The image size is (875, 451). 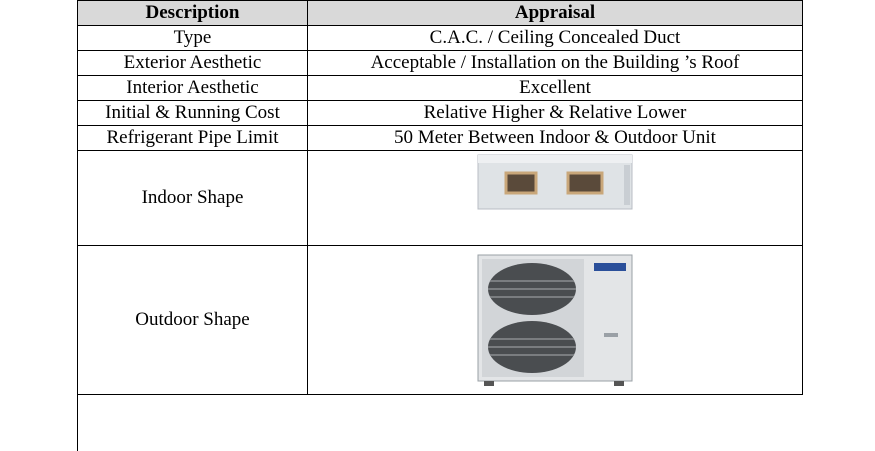 I want to click on row: Type C.A.C. / Ceiling Concealed Duct, so click(x=440, y=38).